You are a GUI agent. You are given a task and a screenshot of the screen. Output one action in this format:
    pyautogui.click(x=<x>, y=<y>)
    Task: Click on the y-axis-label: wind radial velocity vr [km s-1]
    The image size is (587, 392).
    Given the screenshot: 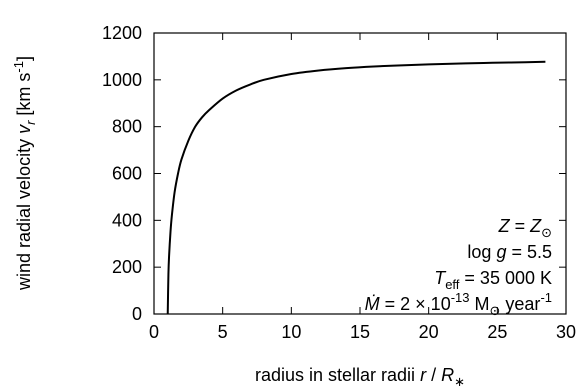 What is the action you would take?
    pyautogui.click(x=24, y=173)
    